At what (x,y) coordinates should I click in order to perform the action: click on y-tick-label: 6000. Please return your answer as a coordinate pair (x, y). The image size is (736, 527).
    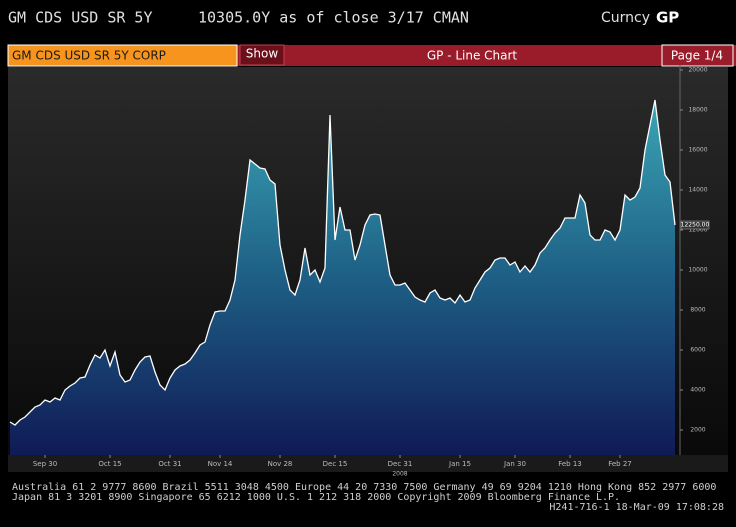
    Looking at the image, I should click on (697, 350).